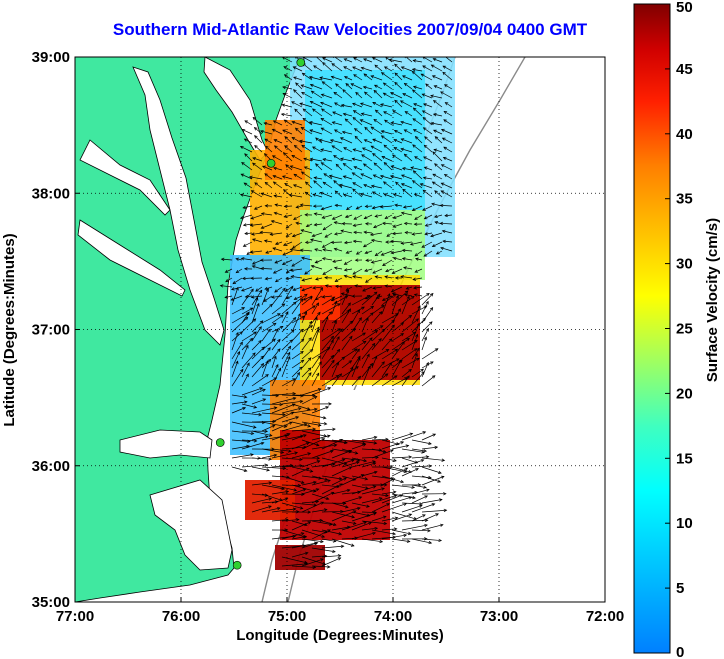  Describe the element at coordinates (684, 329) in the screenshot. I see `colorbar-tick-label: 25` at that location.